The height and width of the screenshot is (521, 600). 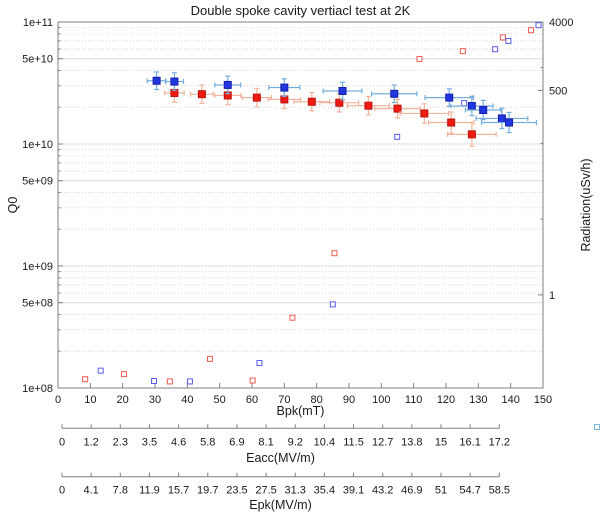 What do you see at coordinates (280, 458) in the screenshot?
I see `x-axis-label-eacc: Eacc(MV/m)` at bounding box center [280, 458].